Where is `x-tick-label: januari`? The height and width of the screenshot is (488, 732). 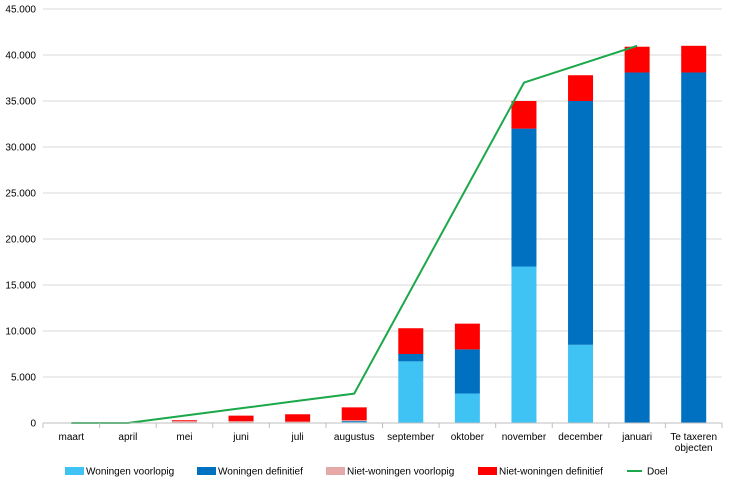 x-tick-label: januari is located at coordinates (636, 437).